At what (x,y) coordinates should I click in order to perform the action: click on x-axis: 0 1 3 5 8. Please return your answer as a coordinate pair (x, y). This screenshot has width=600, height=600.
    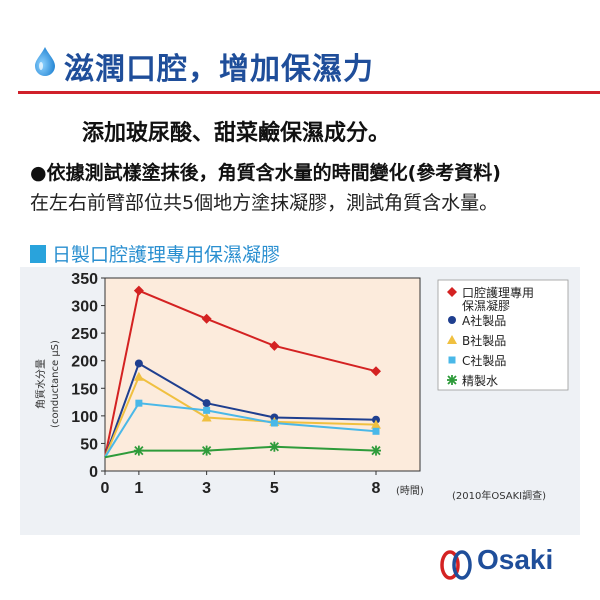
    Looking at the image, I should click on (241, 484).